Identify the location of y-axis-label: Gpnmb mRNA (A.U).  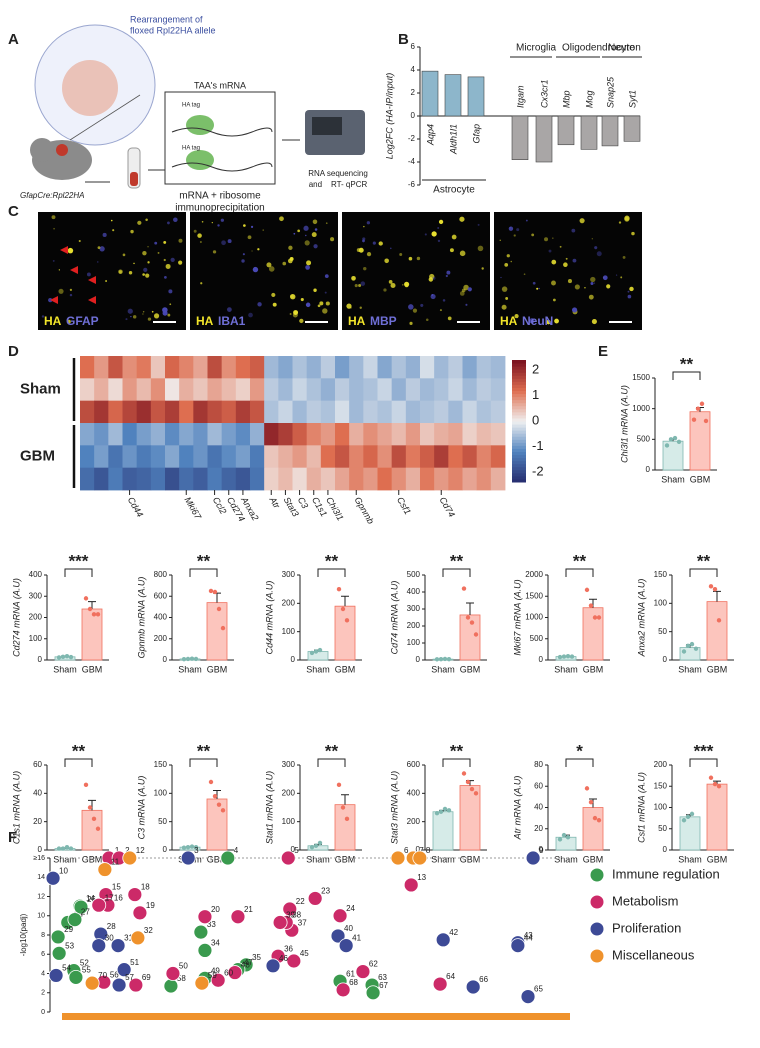
(141, 618).